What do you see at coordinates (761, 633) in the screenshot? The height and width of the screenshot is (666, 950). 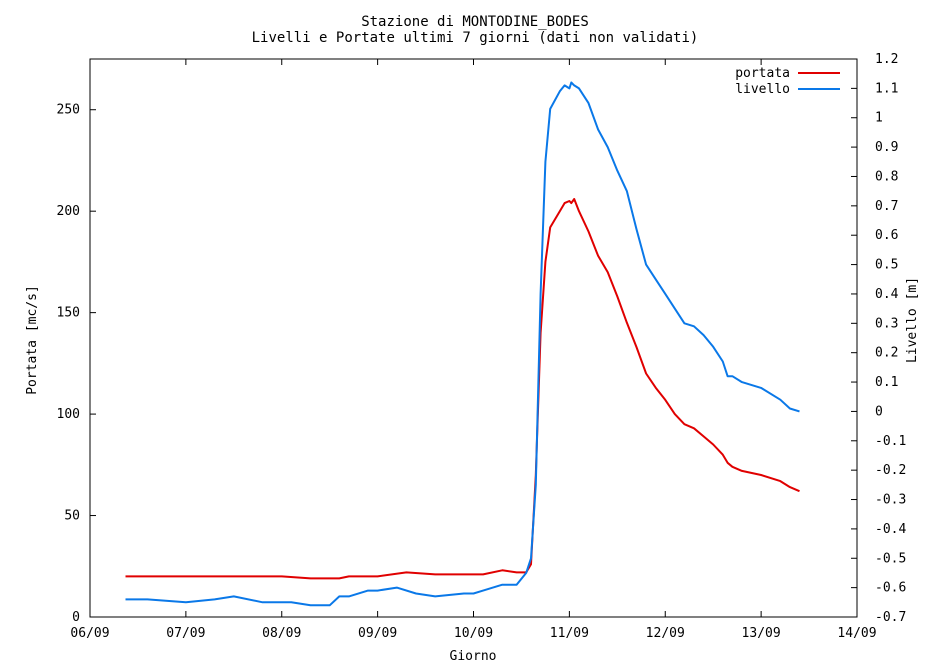 I see `x-tick-label: 13/09` at bounding box center [761, 633].